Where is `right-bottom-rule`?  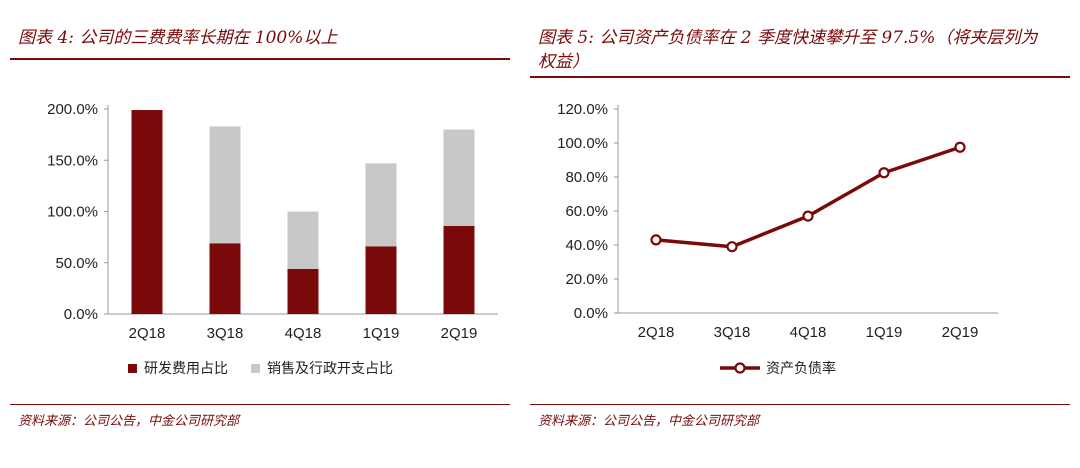
right-bottom-rule is located at coordinates (800, 404).